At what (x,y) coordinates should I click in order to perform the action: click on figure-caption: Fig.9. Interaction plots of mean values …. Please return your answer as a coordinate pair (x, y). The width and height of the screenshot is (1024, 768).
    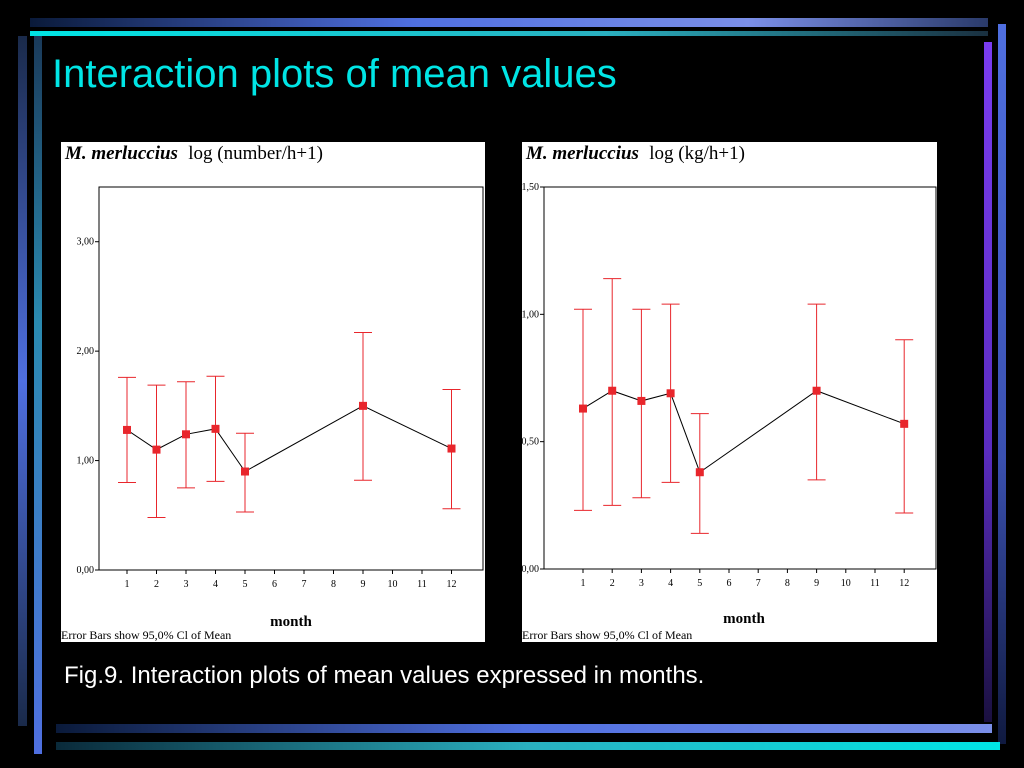
    Looking at the image, I should click on (384, 675).